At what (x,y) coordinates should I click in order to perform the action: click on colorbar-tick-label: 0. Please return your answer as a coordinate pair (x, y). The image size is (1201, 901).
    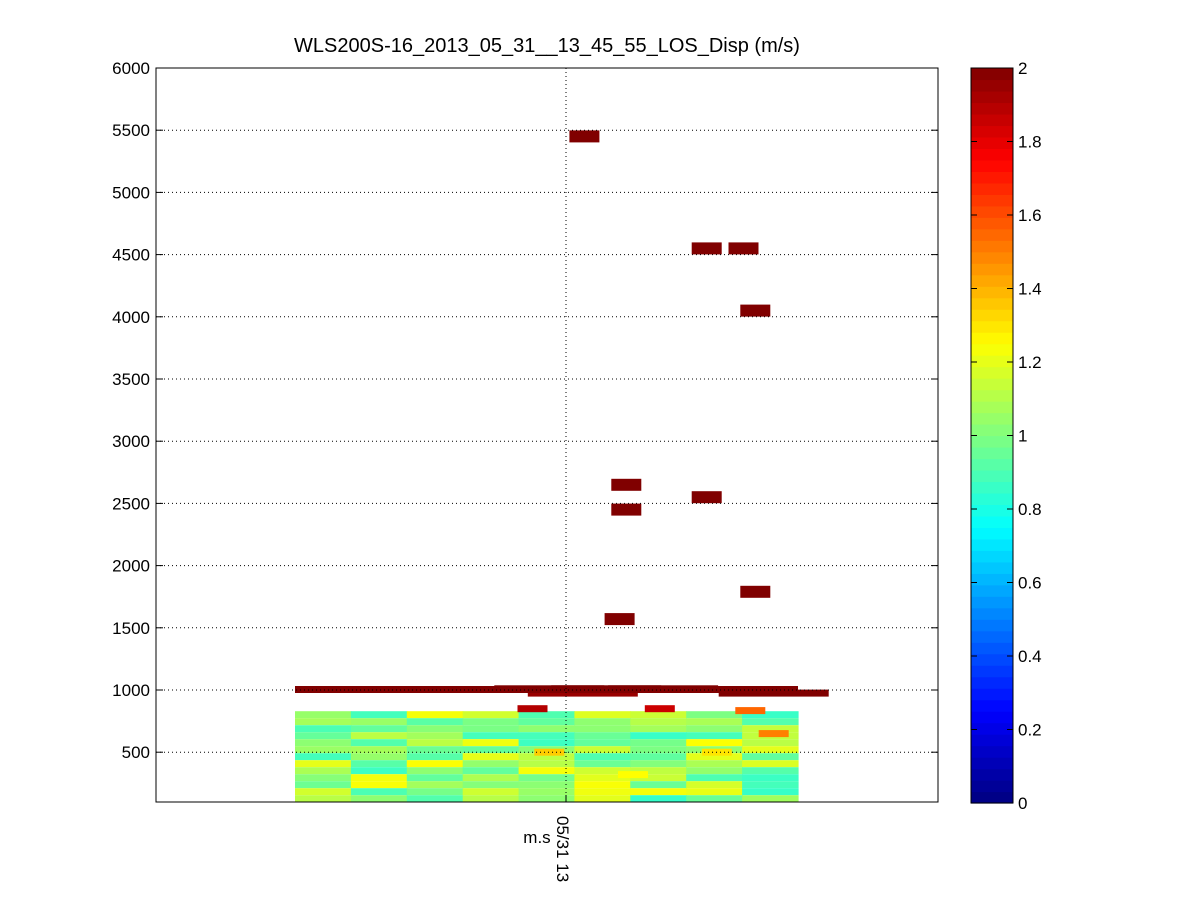
    Looking at the image, I should click on (1022, 803).